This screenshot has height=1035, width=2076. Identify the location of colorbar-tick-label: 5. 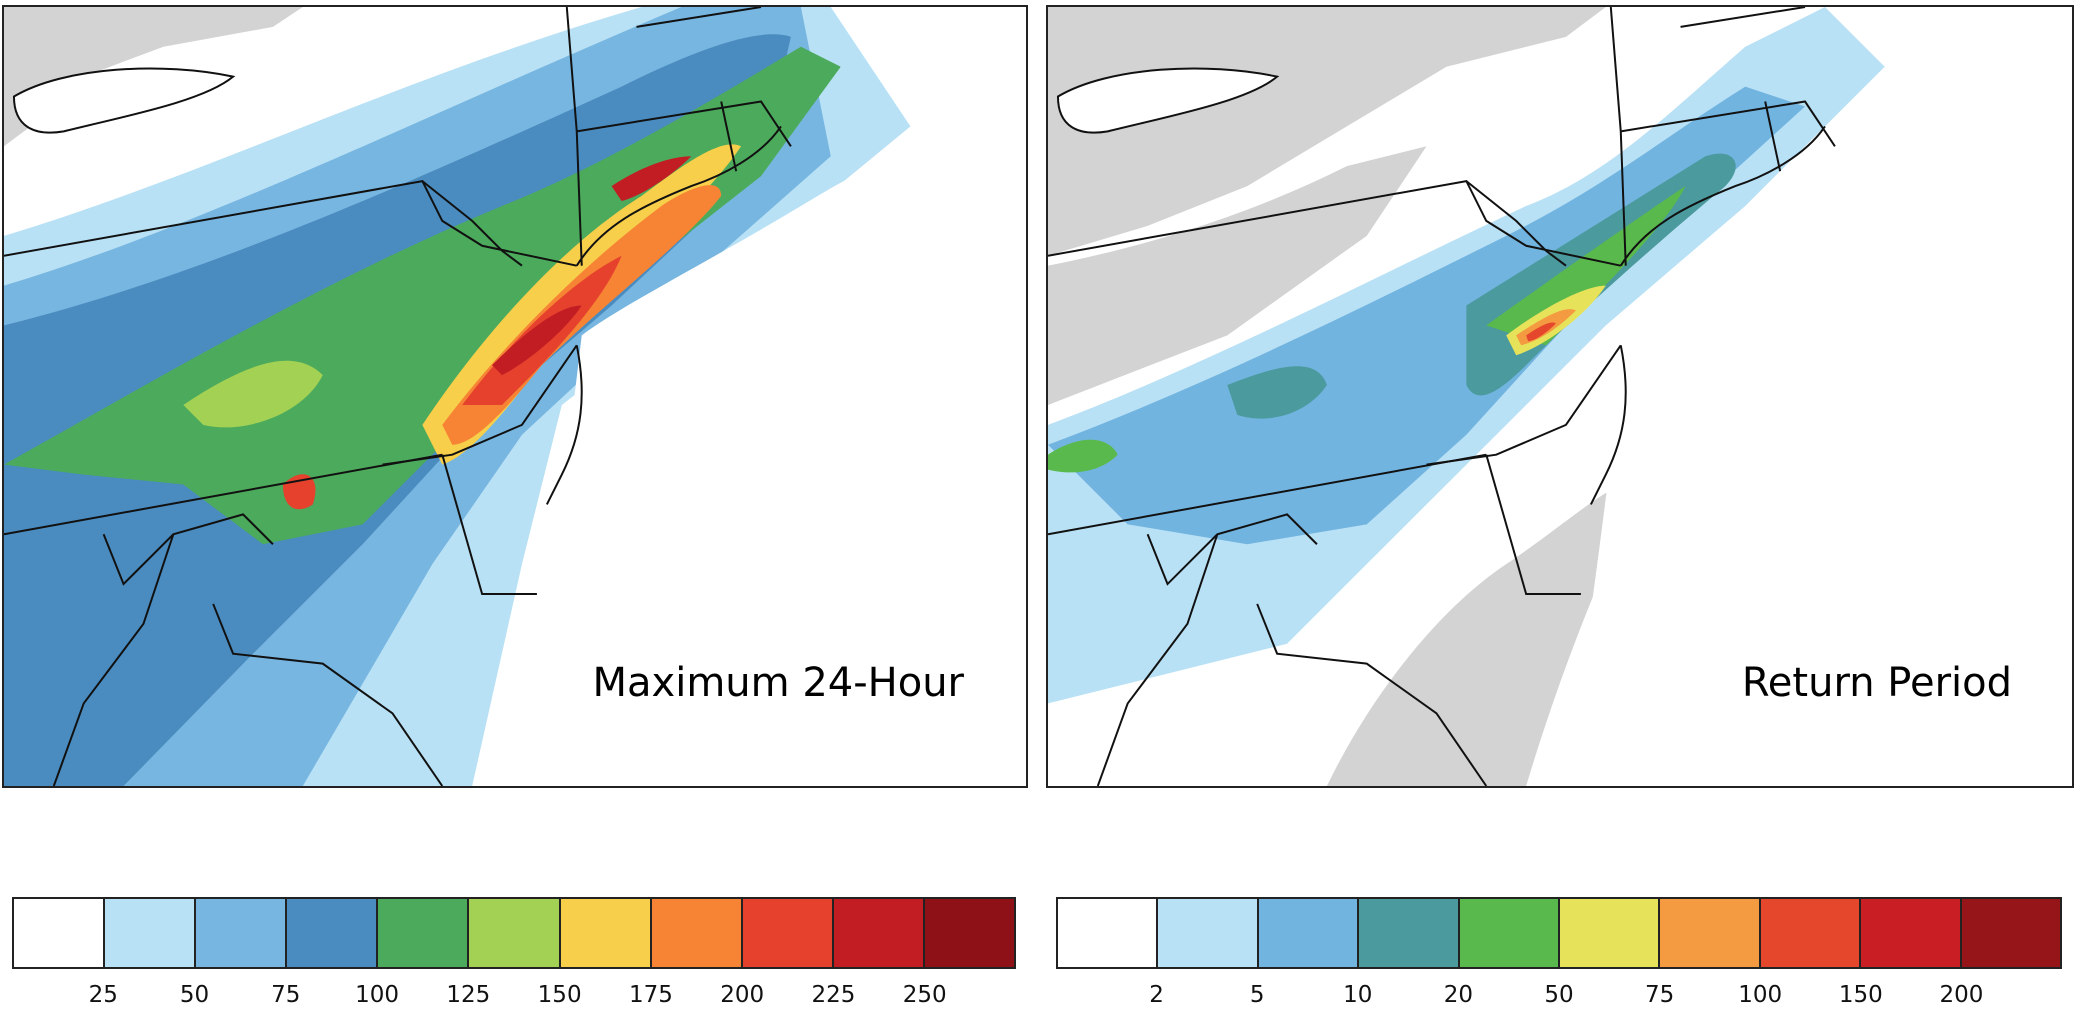
(1257, 995).